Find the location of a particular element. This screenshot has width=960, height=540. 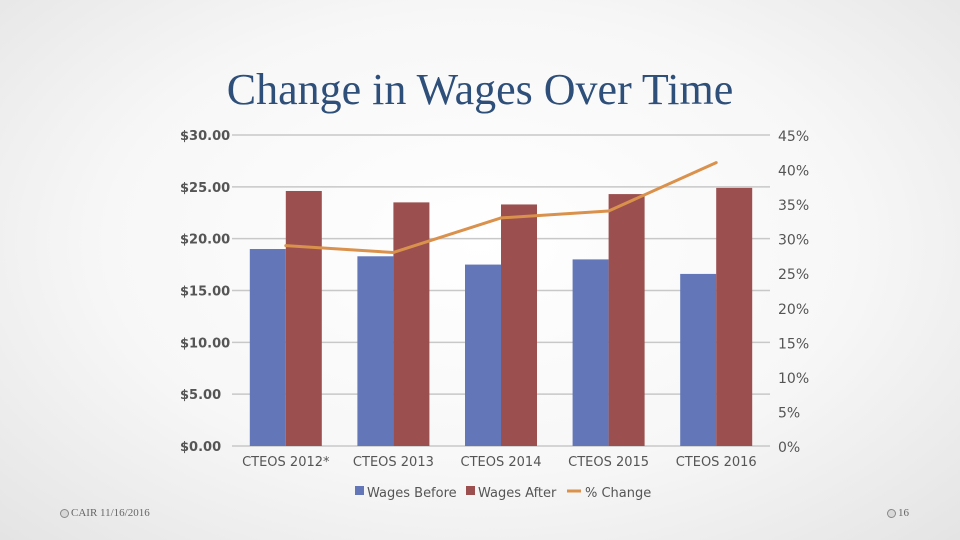

y-right-tick-label: 45% is located at coordinates (793, 137).